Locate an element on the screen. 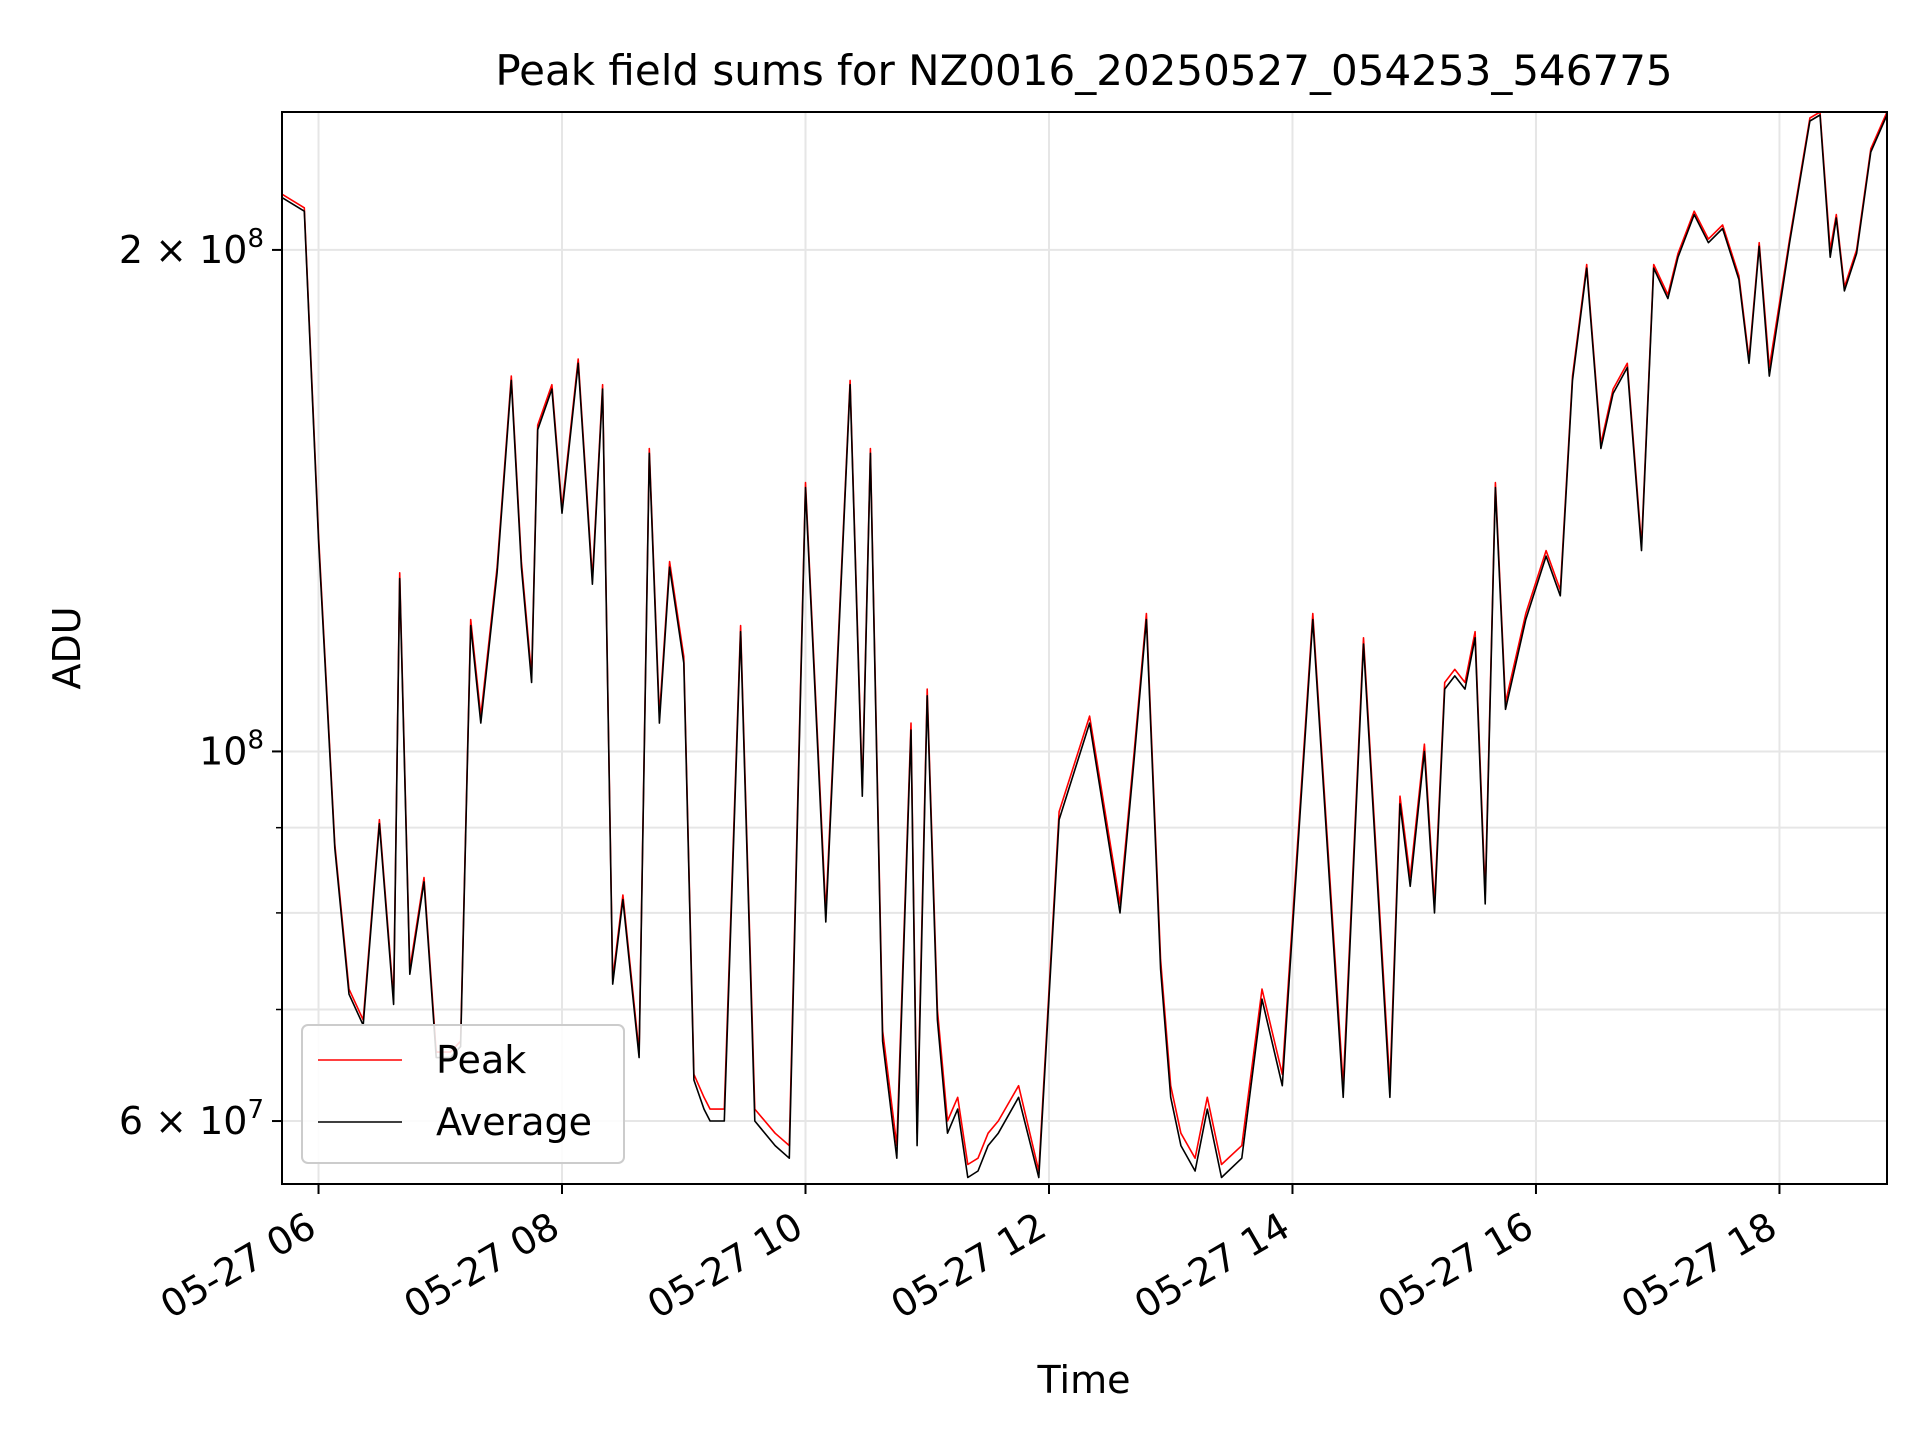 The width and height of the screenshot is (1920, 1444). y-tick-base: 10 is located at coordinates (223, 751).